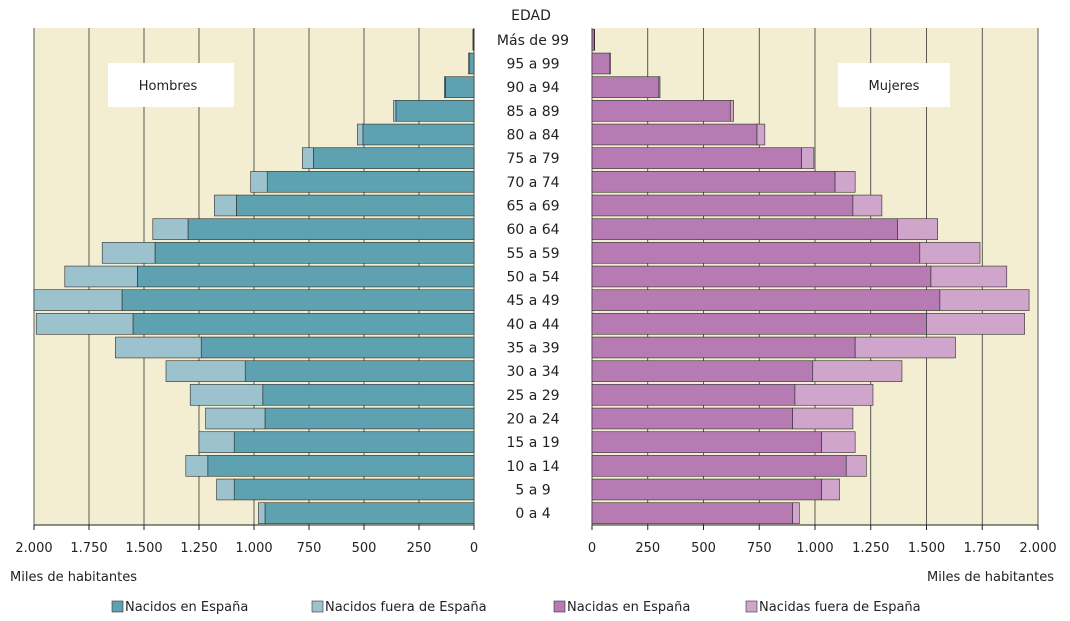 Image resolution: width=1070 pixels, height=621 pixels. Describe the element at coordinates (532, 254) in the screenshot. I see `age-group-label: 55 a 59` at that location.